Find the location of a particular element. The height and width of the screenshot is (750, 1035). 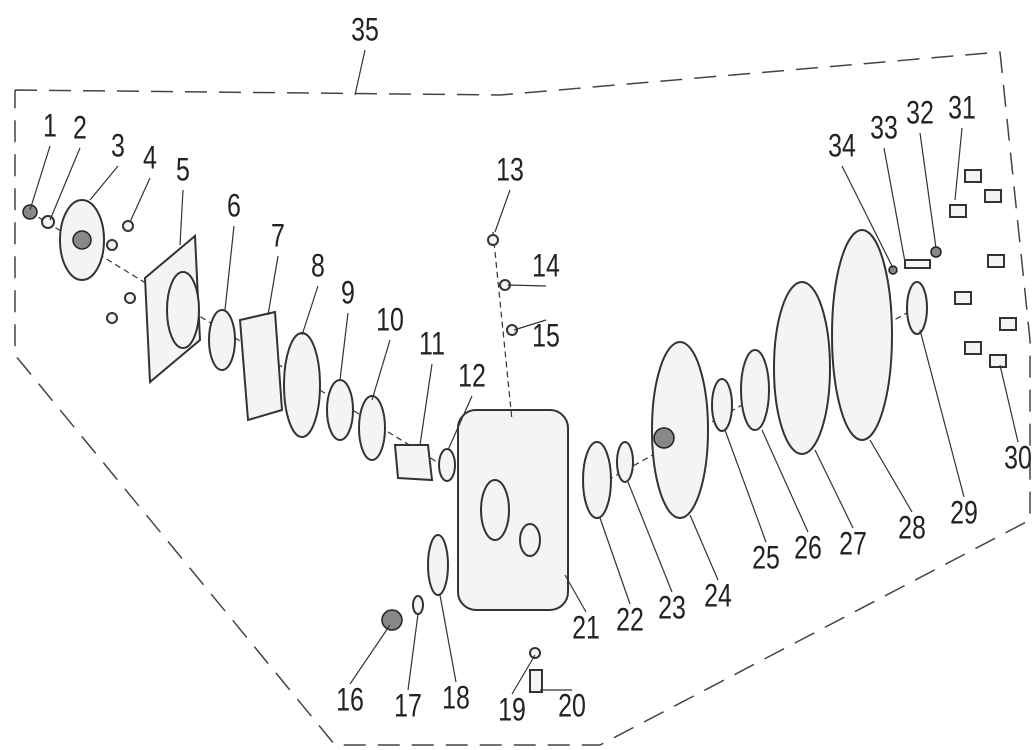

callout-number: 7 is located at coordinates (278, 237).